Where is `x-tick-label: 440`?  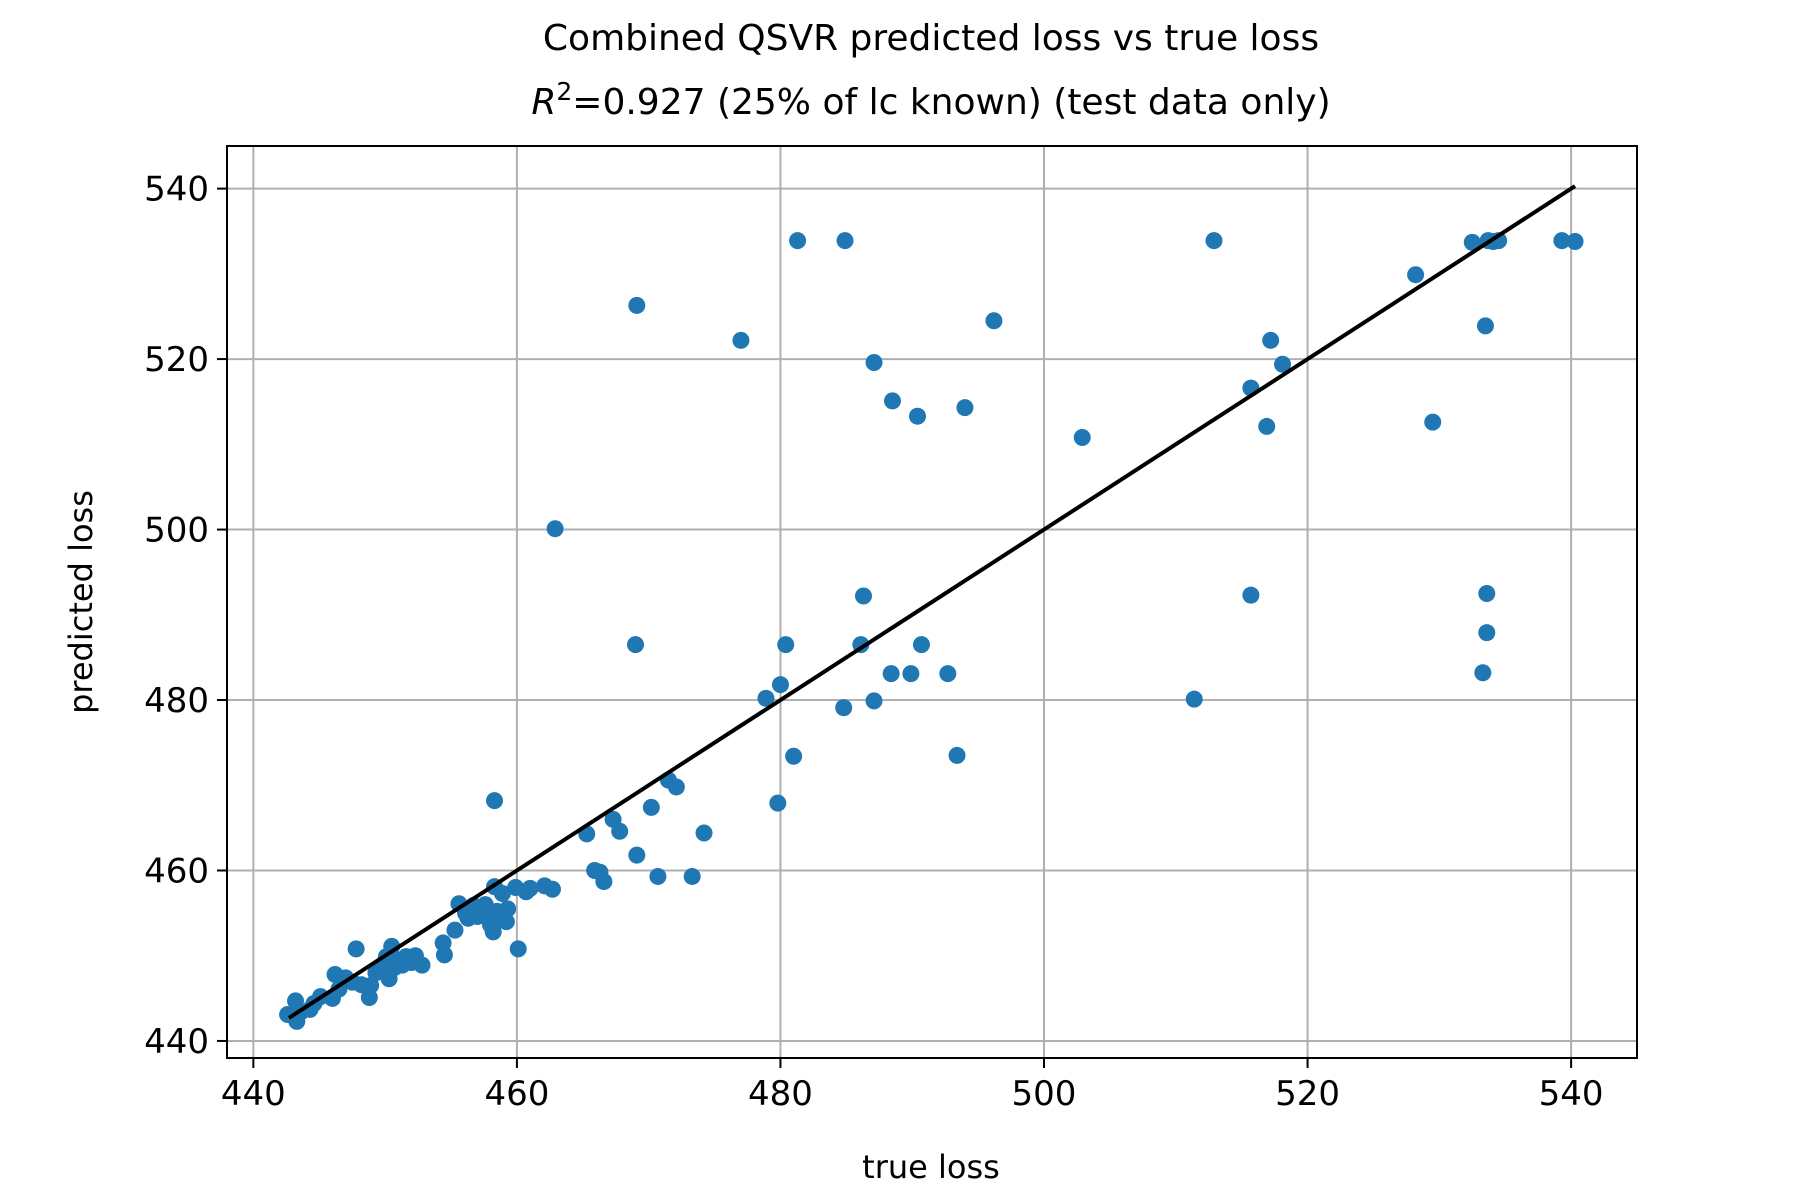 x-tick-label: 440 is located at coordinates (253, 1094).